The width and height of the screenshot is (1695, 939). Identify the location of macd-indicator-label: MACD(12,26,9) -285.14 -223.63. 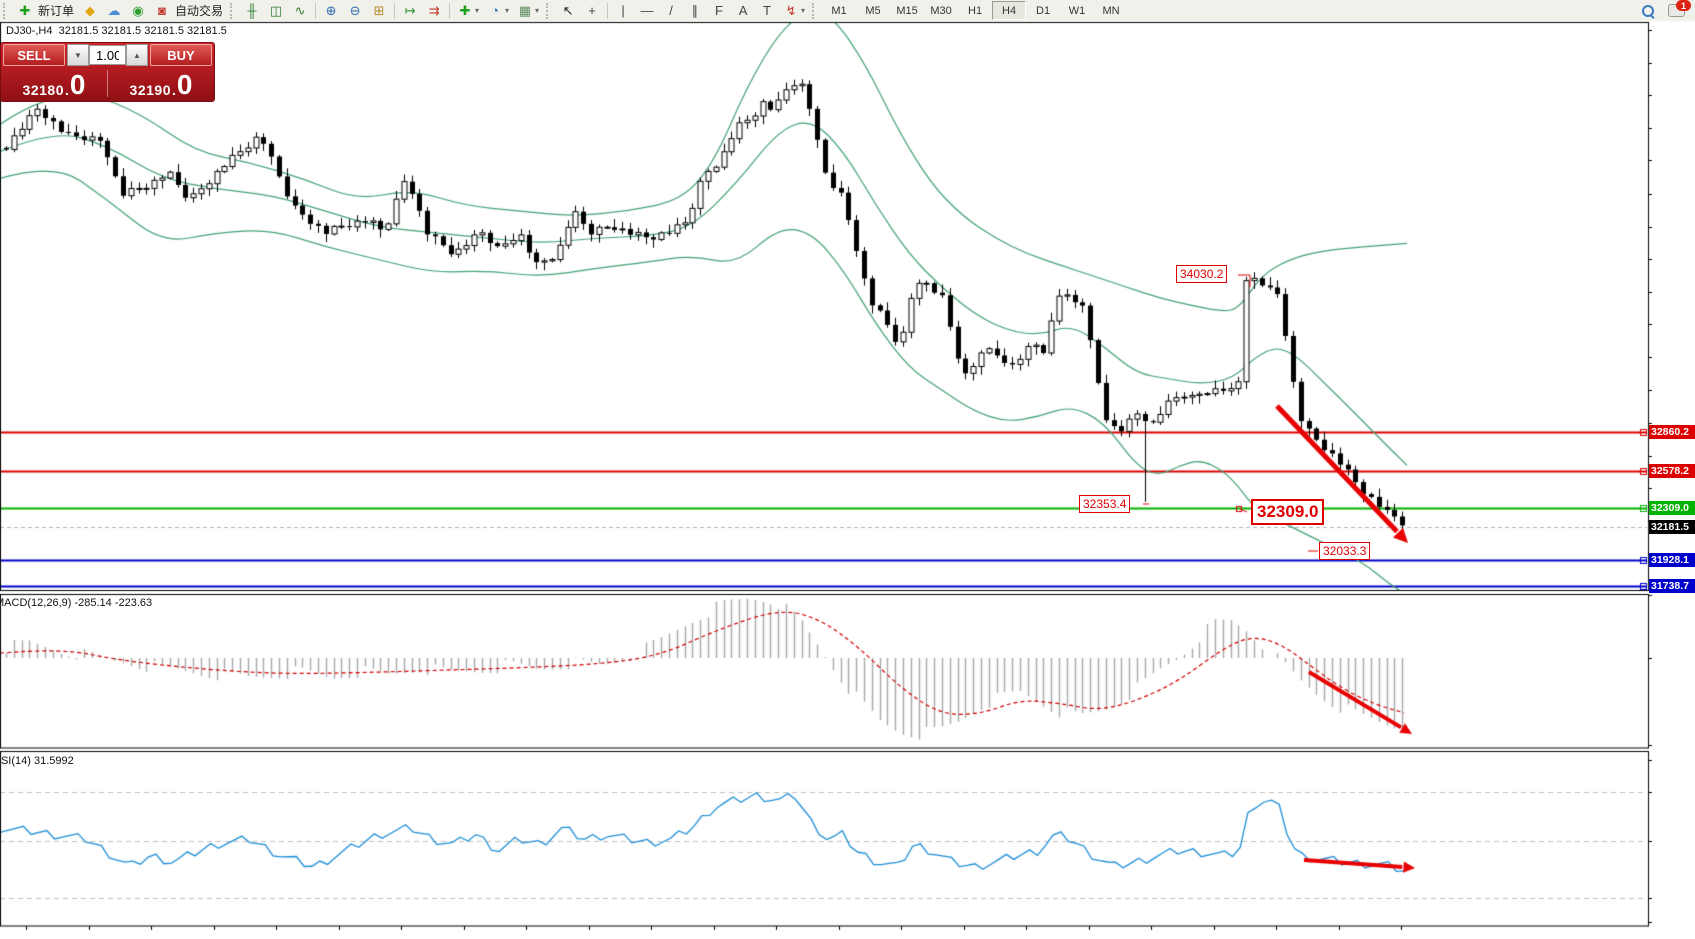
(76, 603).